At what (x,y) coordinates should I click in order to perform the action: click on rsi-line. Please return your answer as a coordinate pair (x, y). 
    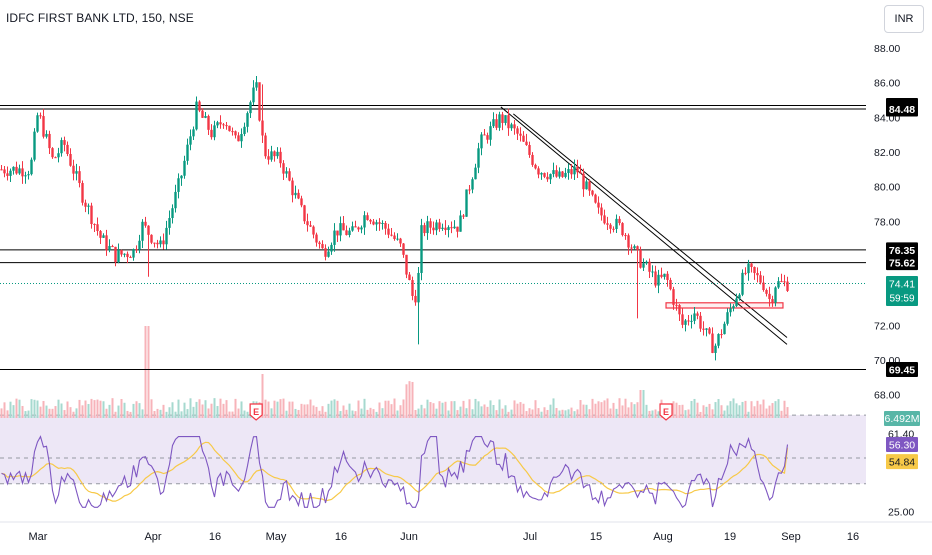
    Looking at the image, I should click on (395, 472).